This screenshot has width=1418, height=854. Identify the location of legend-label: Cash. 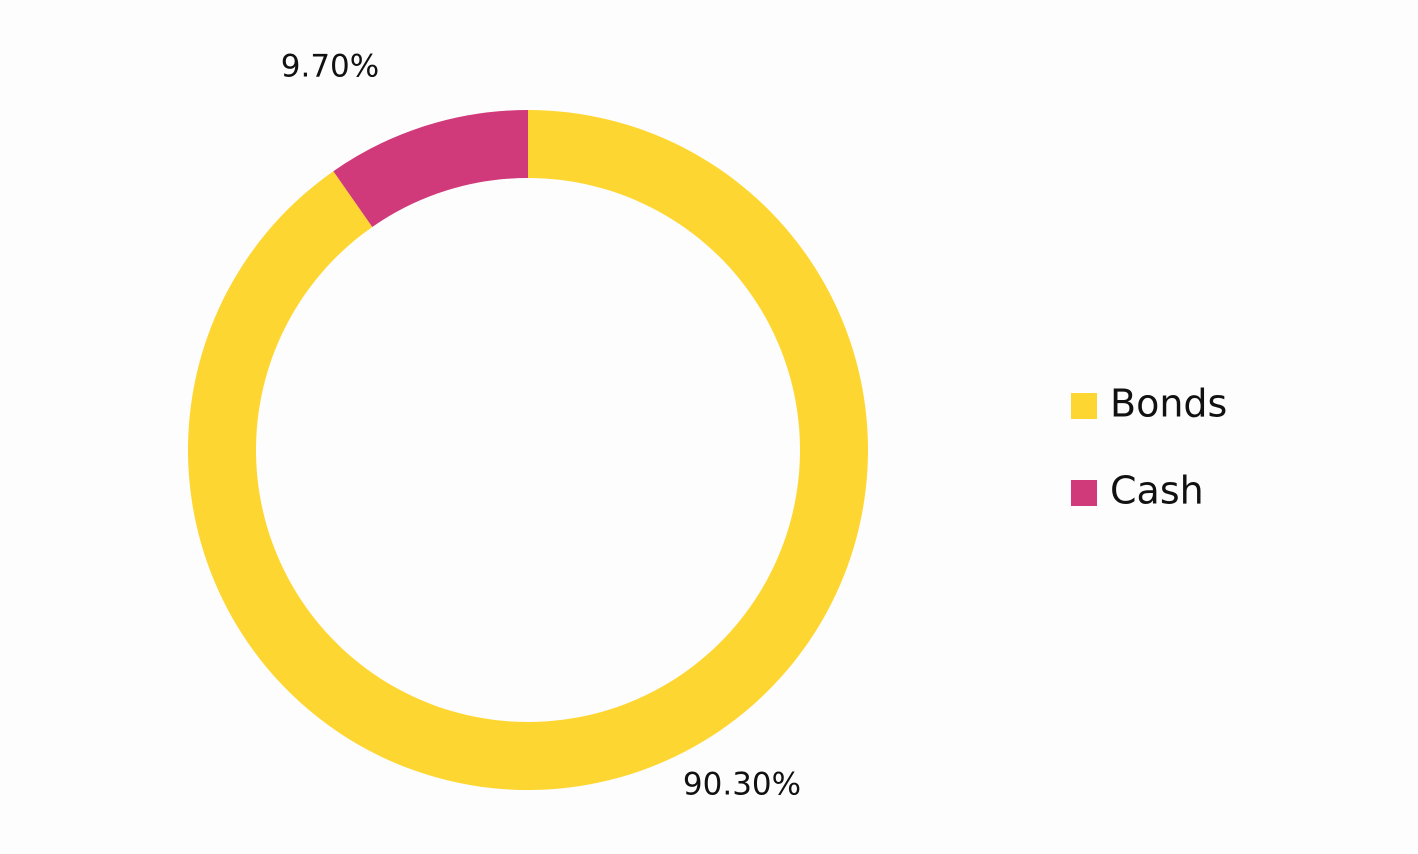
(1157, 491).